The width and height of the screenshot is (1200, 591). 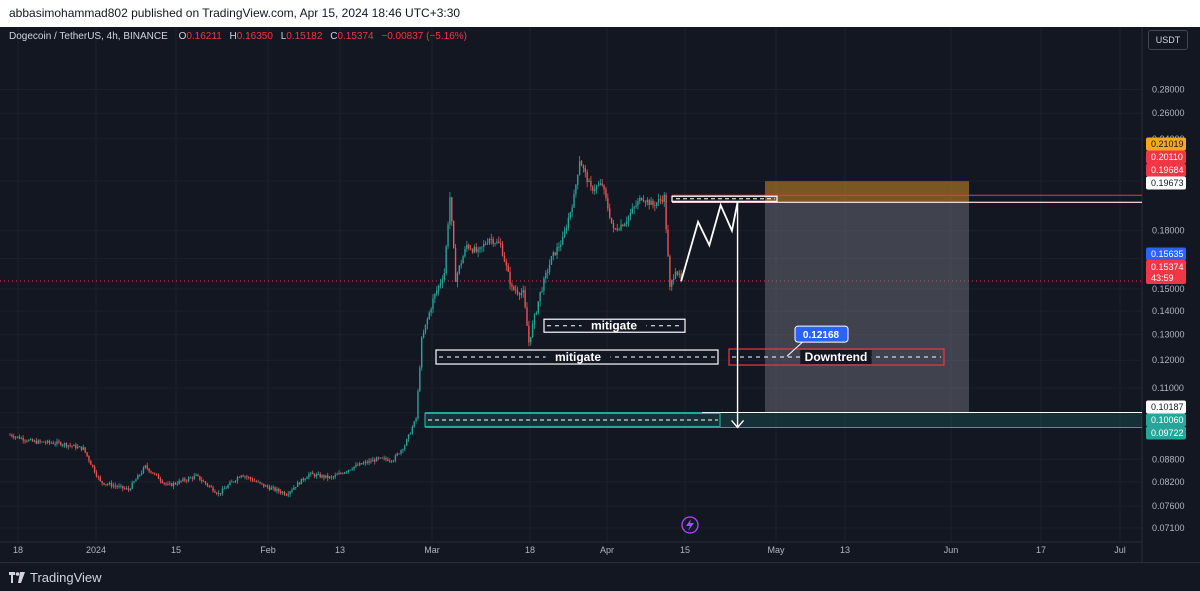 I want to click on callout-label: 0.12168, so click(x=821, y=335).